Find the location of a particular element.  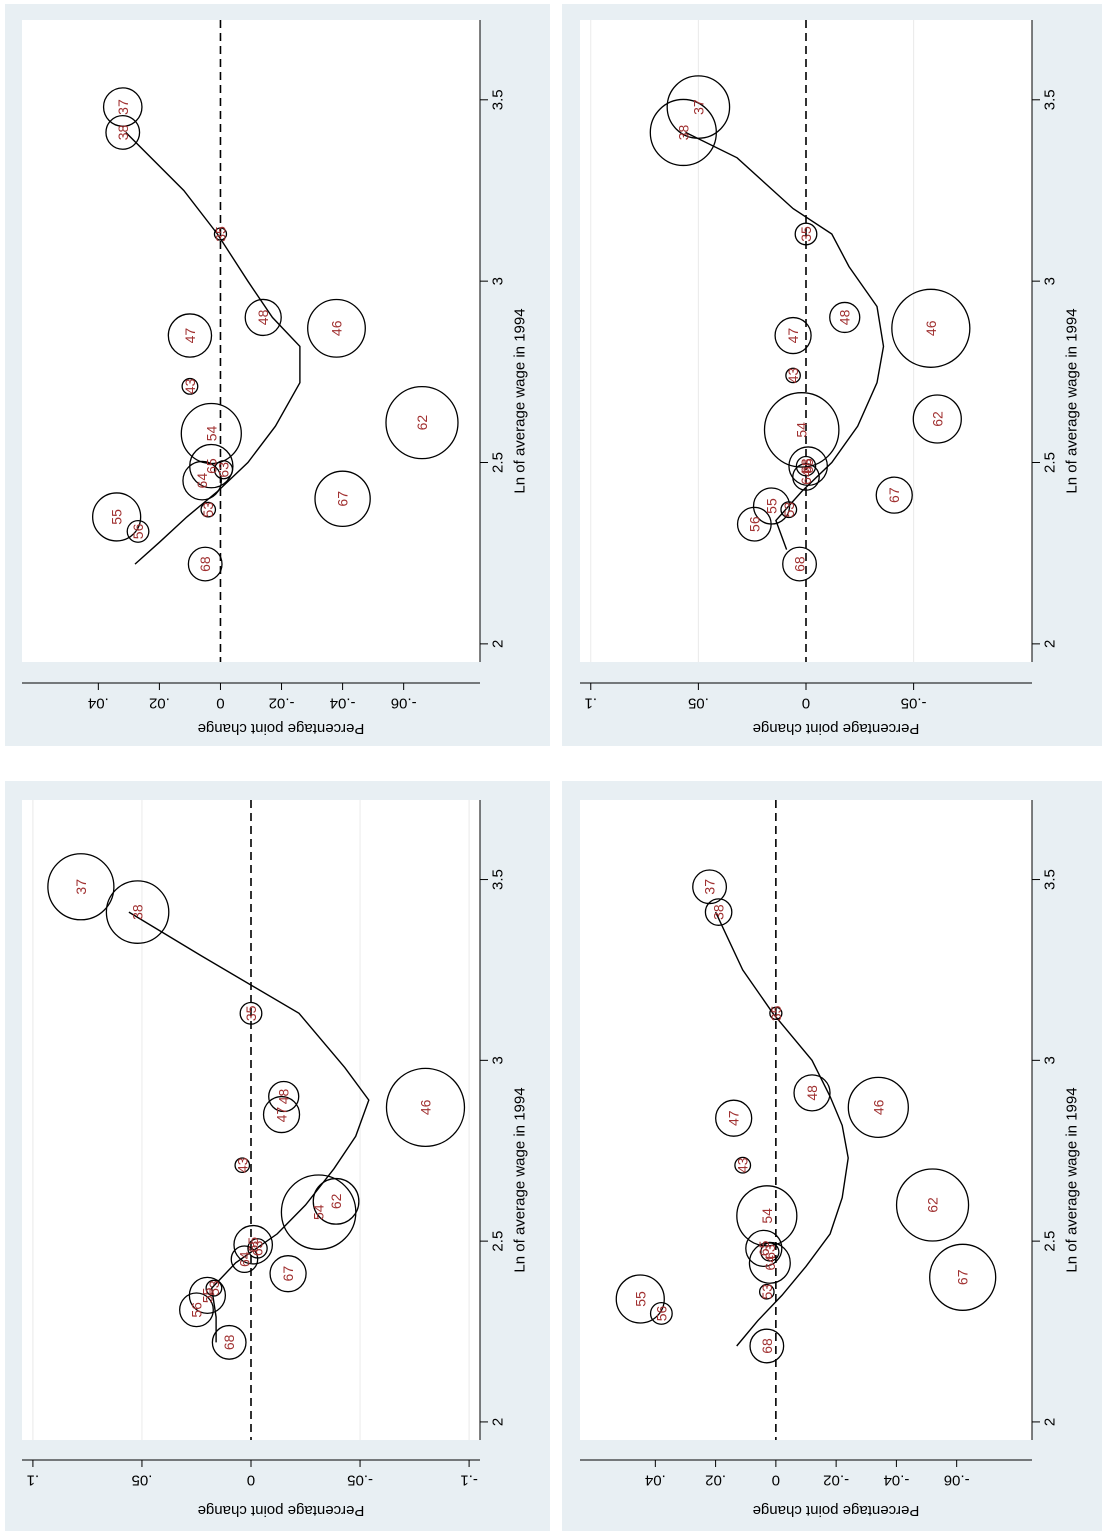

bubble-label: 47 is located at coordinates (734, 1118).